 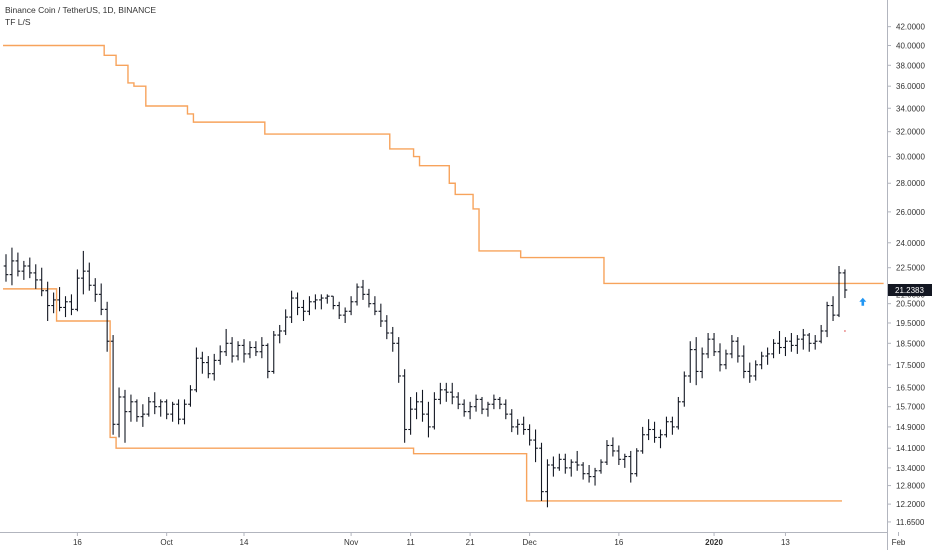 I want to click on price-tick-label: 15.7000, so click(x=910, y=407).